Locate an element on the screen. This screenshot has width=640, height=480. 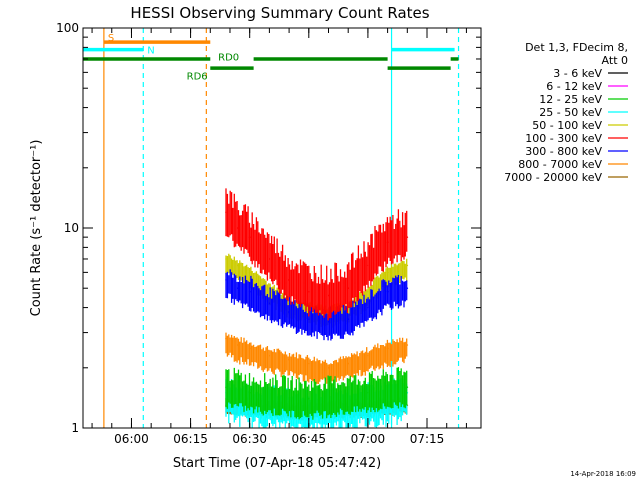
series-100-300-kev-trace is located at coordinates (317, 254).